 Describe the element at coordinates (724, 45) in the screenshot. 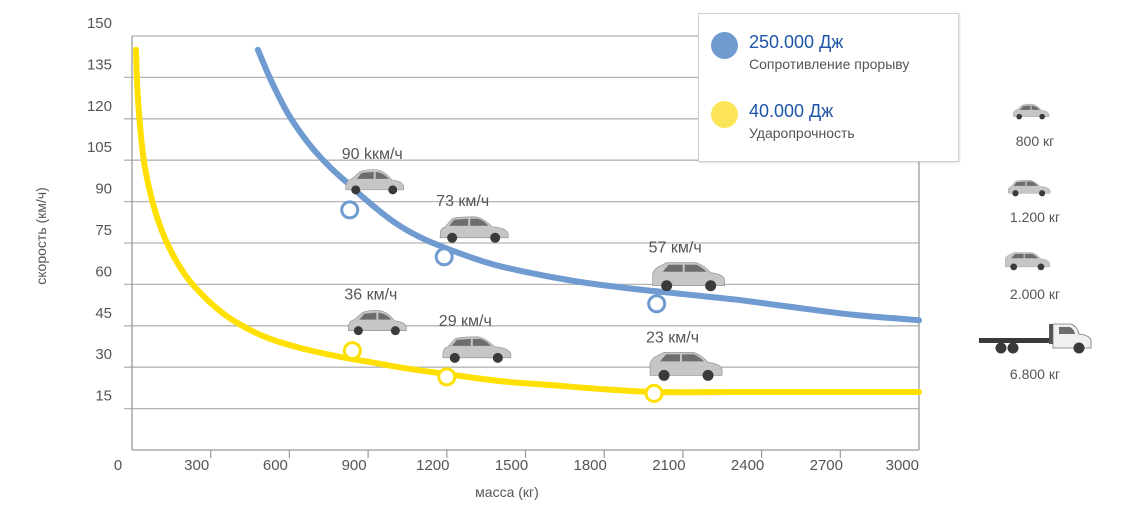

I see `legend-dot-blue` at that location.